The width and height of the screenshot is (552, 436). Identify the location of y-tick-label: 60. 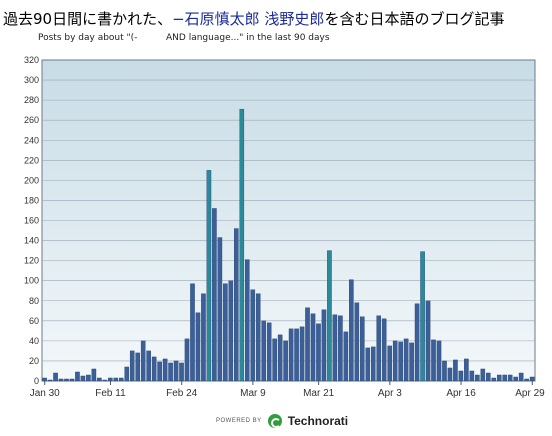
(34, 321).